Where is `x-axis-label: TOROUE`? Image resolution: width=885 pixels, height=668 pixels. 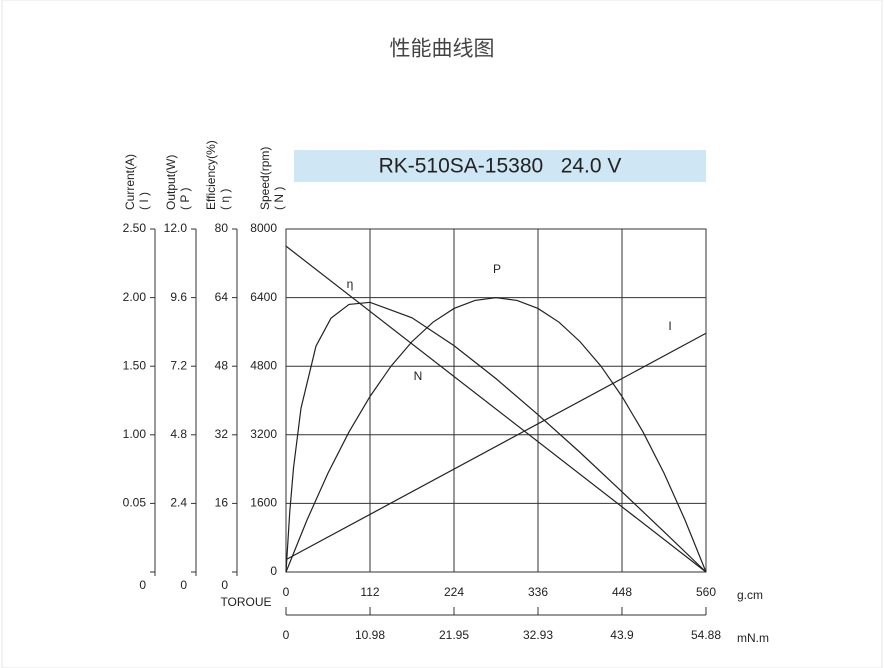 x-axis-label: TOROUE is located at coordinates (245, 602).